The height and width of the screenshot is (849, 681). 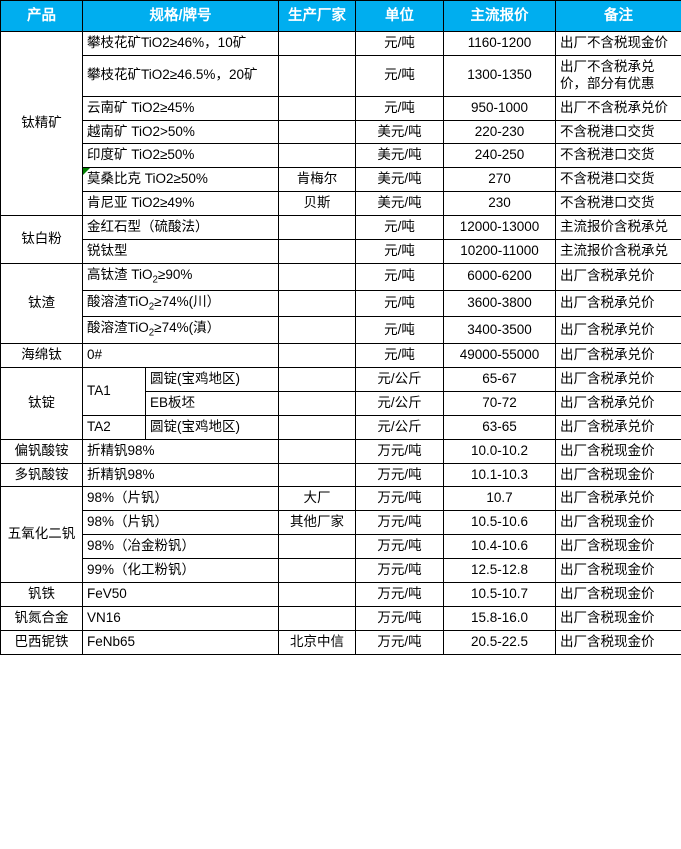 What do you see at coordinates (180, 618) in the screenshot?
I see `grade-cell: VN16` at bounding box center [180, 618].